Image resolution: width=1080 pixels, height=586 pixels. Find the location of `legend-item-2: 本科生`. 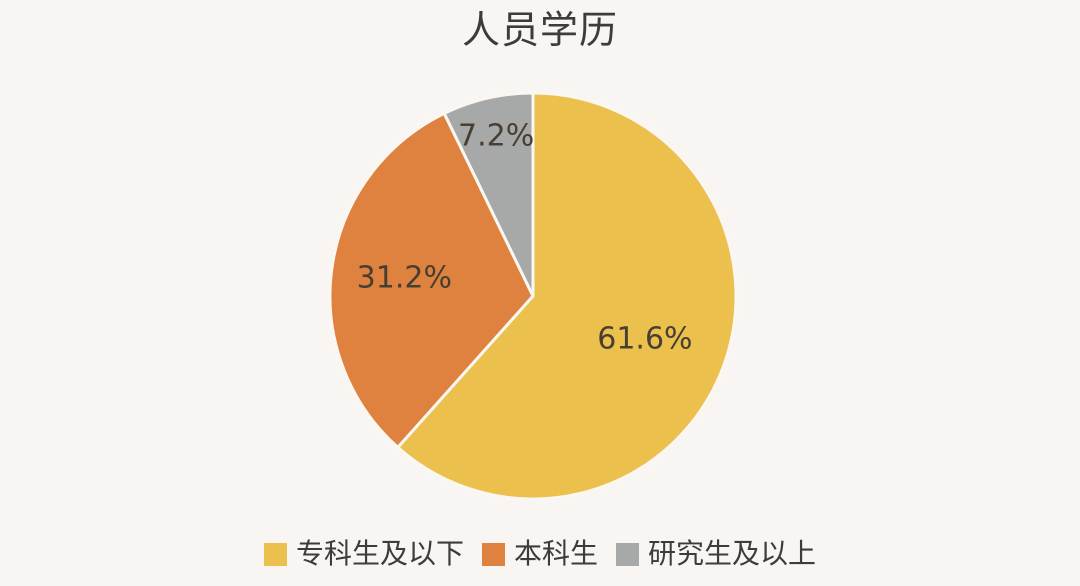

legend-item-2: 本科生 is located at coordinates (539, 554).